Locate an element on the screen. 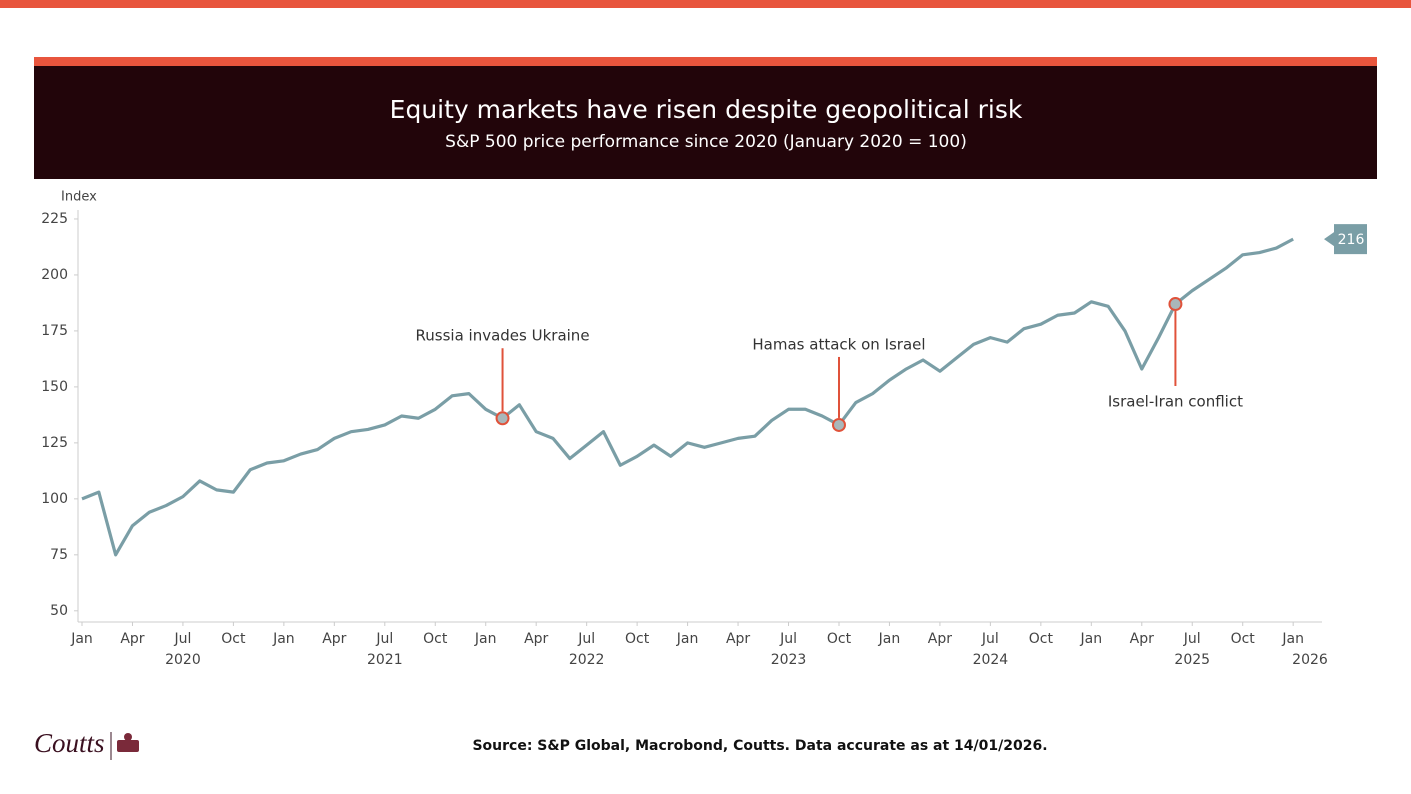 The height and width of the screenshot is (794, 1411). brand: Coutts is located at coordinates (69, 743).